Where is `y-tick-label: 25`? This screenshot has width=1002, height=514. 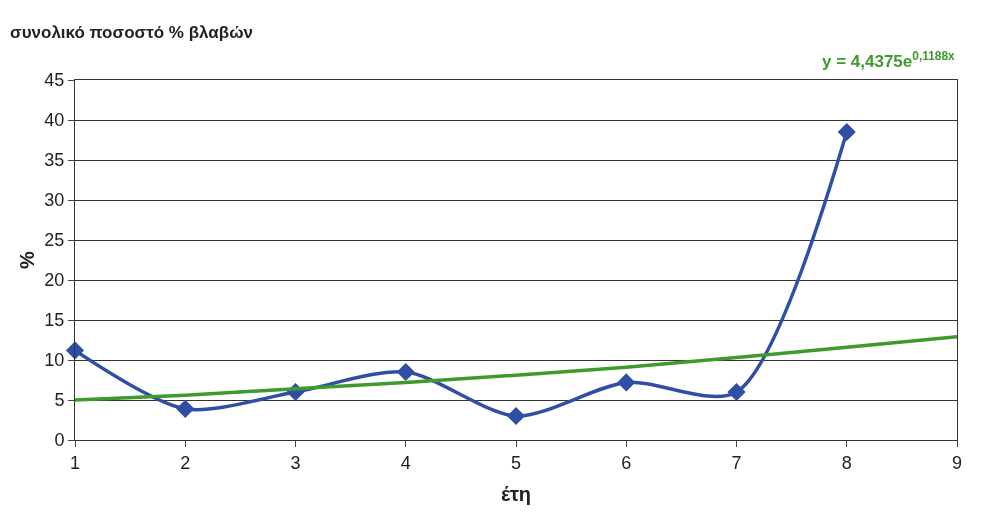
y-tick-label: 25 is located at coordinates (54, 240).